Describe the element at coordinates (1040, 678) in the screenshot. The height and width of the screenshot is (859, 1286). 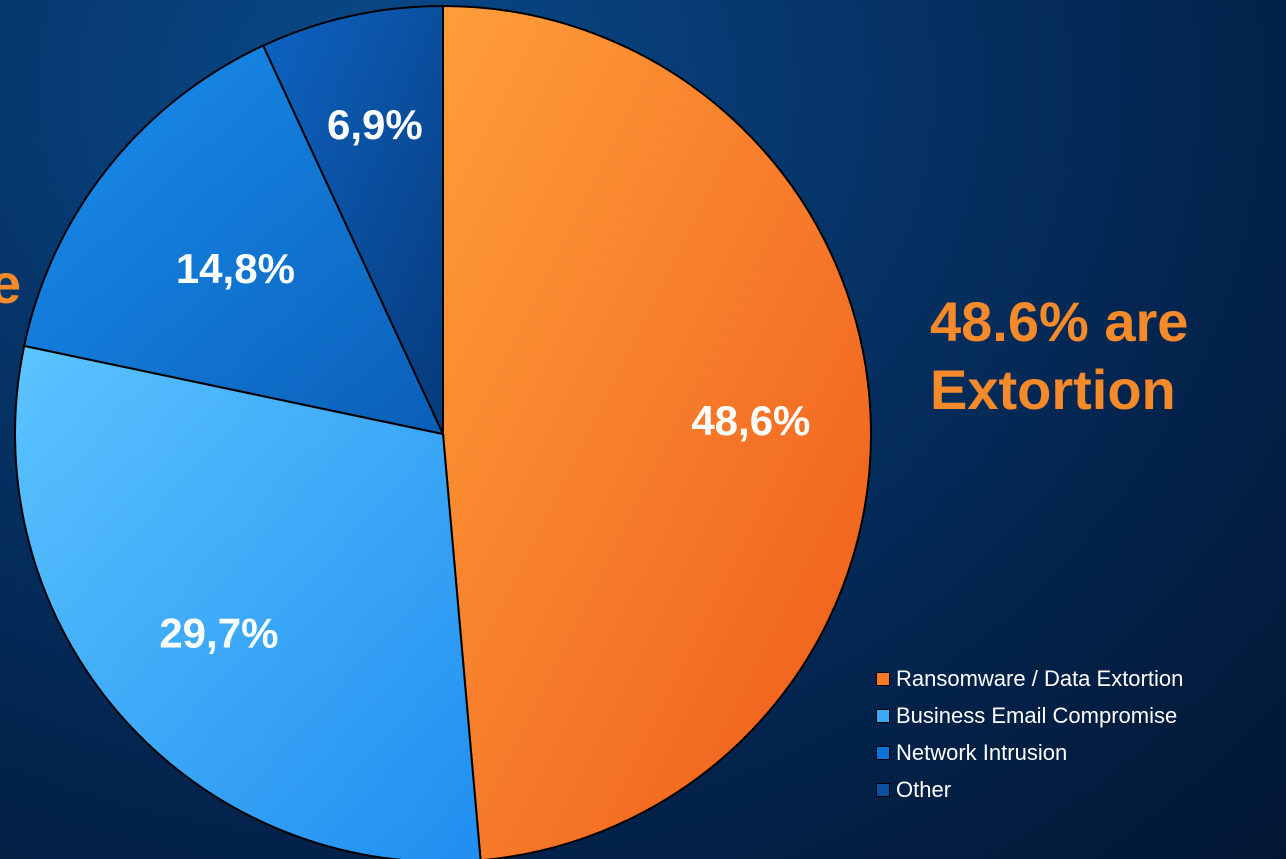
I see `legend-label: Ransomware / Data Extortion` at that location.